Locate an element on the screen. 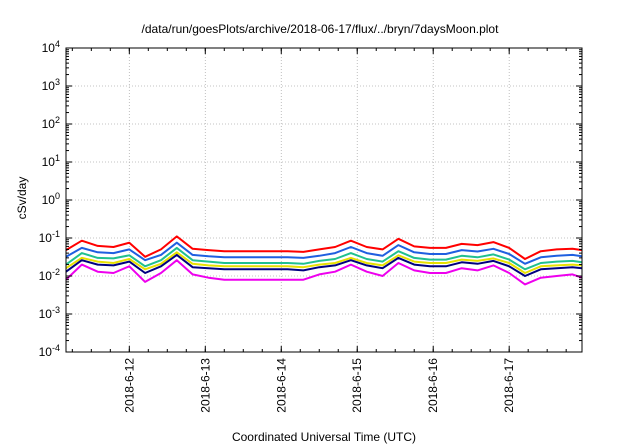 The image size is (640, 448). y-tick-label: 10³ is located at coordinates (51, 85).